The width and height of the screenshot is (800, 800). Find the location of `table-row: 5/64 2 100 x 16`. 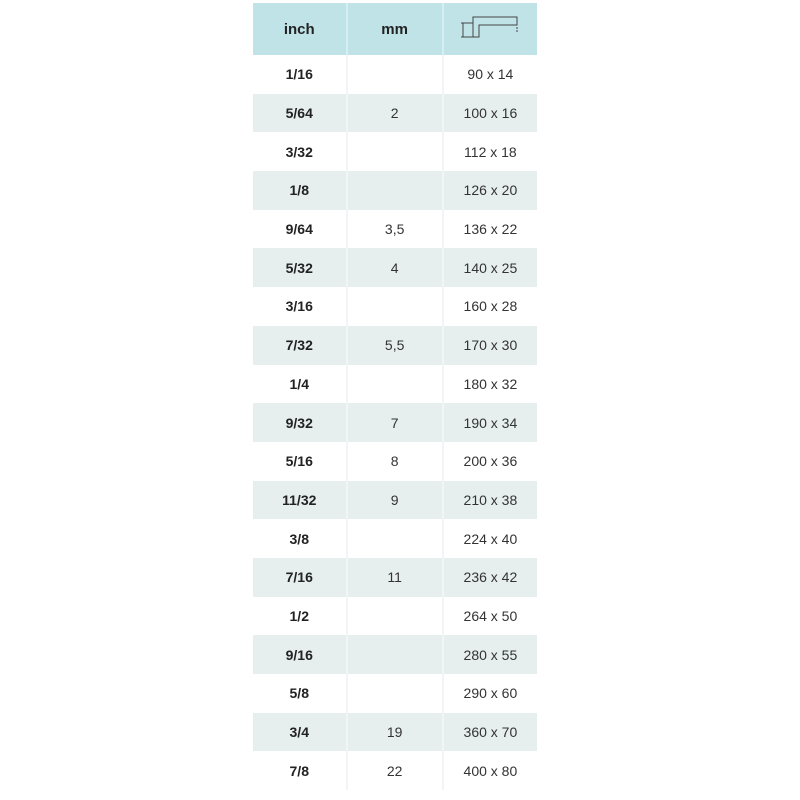

table-row: 5/64 2 100 x 16 is located at coordinates (395, 113).